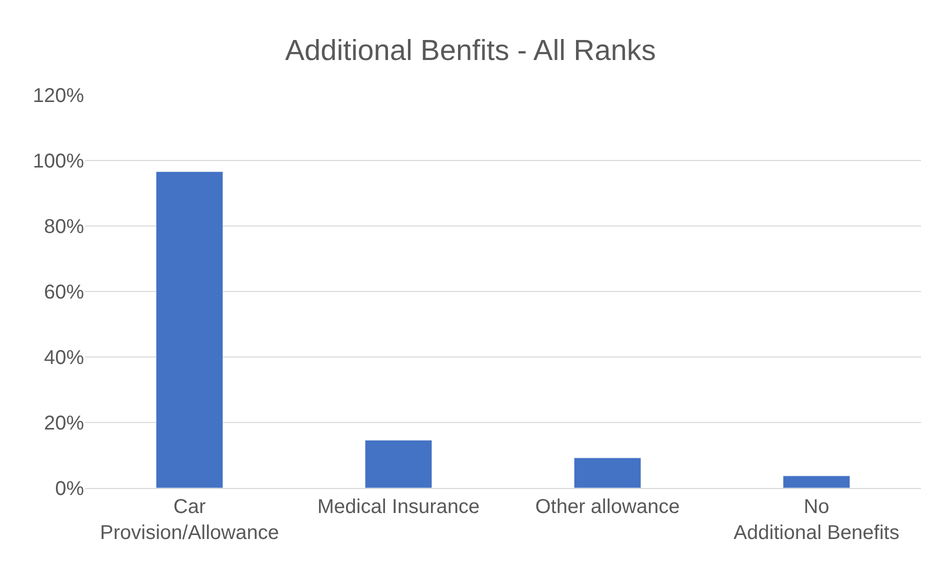 The width and height of the screenshot is (941, 568). What do you see at coordinates (58, 96) in the screenshot?
I see `y-tick-label: 120%` at bounding box center [58, 96].